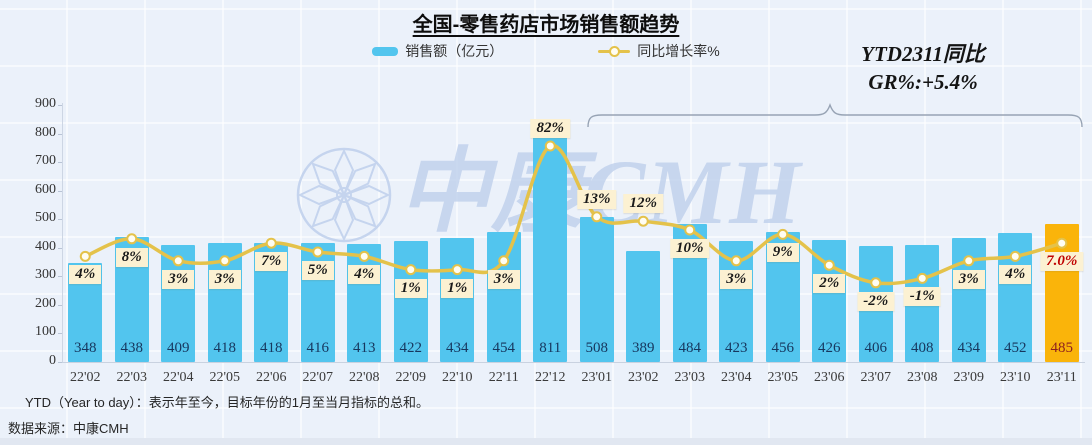 The width and height of the screenshot is (1092, 445). What do you see at coordinates (546, 25) in the screenshot?
I see `chart-title: 全国-零售药店市场销售额趋势` at bounding box center [546, 25].